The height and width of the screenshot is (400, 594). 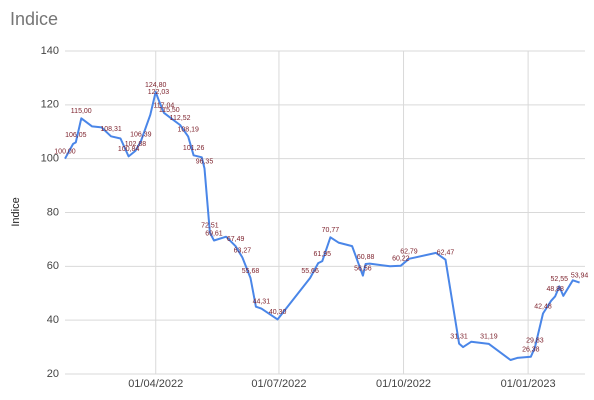 I want to click on x-tick-label: 01/10/2022, so click(x=403, y=384).